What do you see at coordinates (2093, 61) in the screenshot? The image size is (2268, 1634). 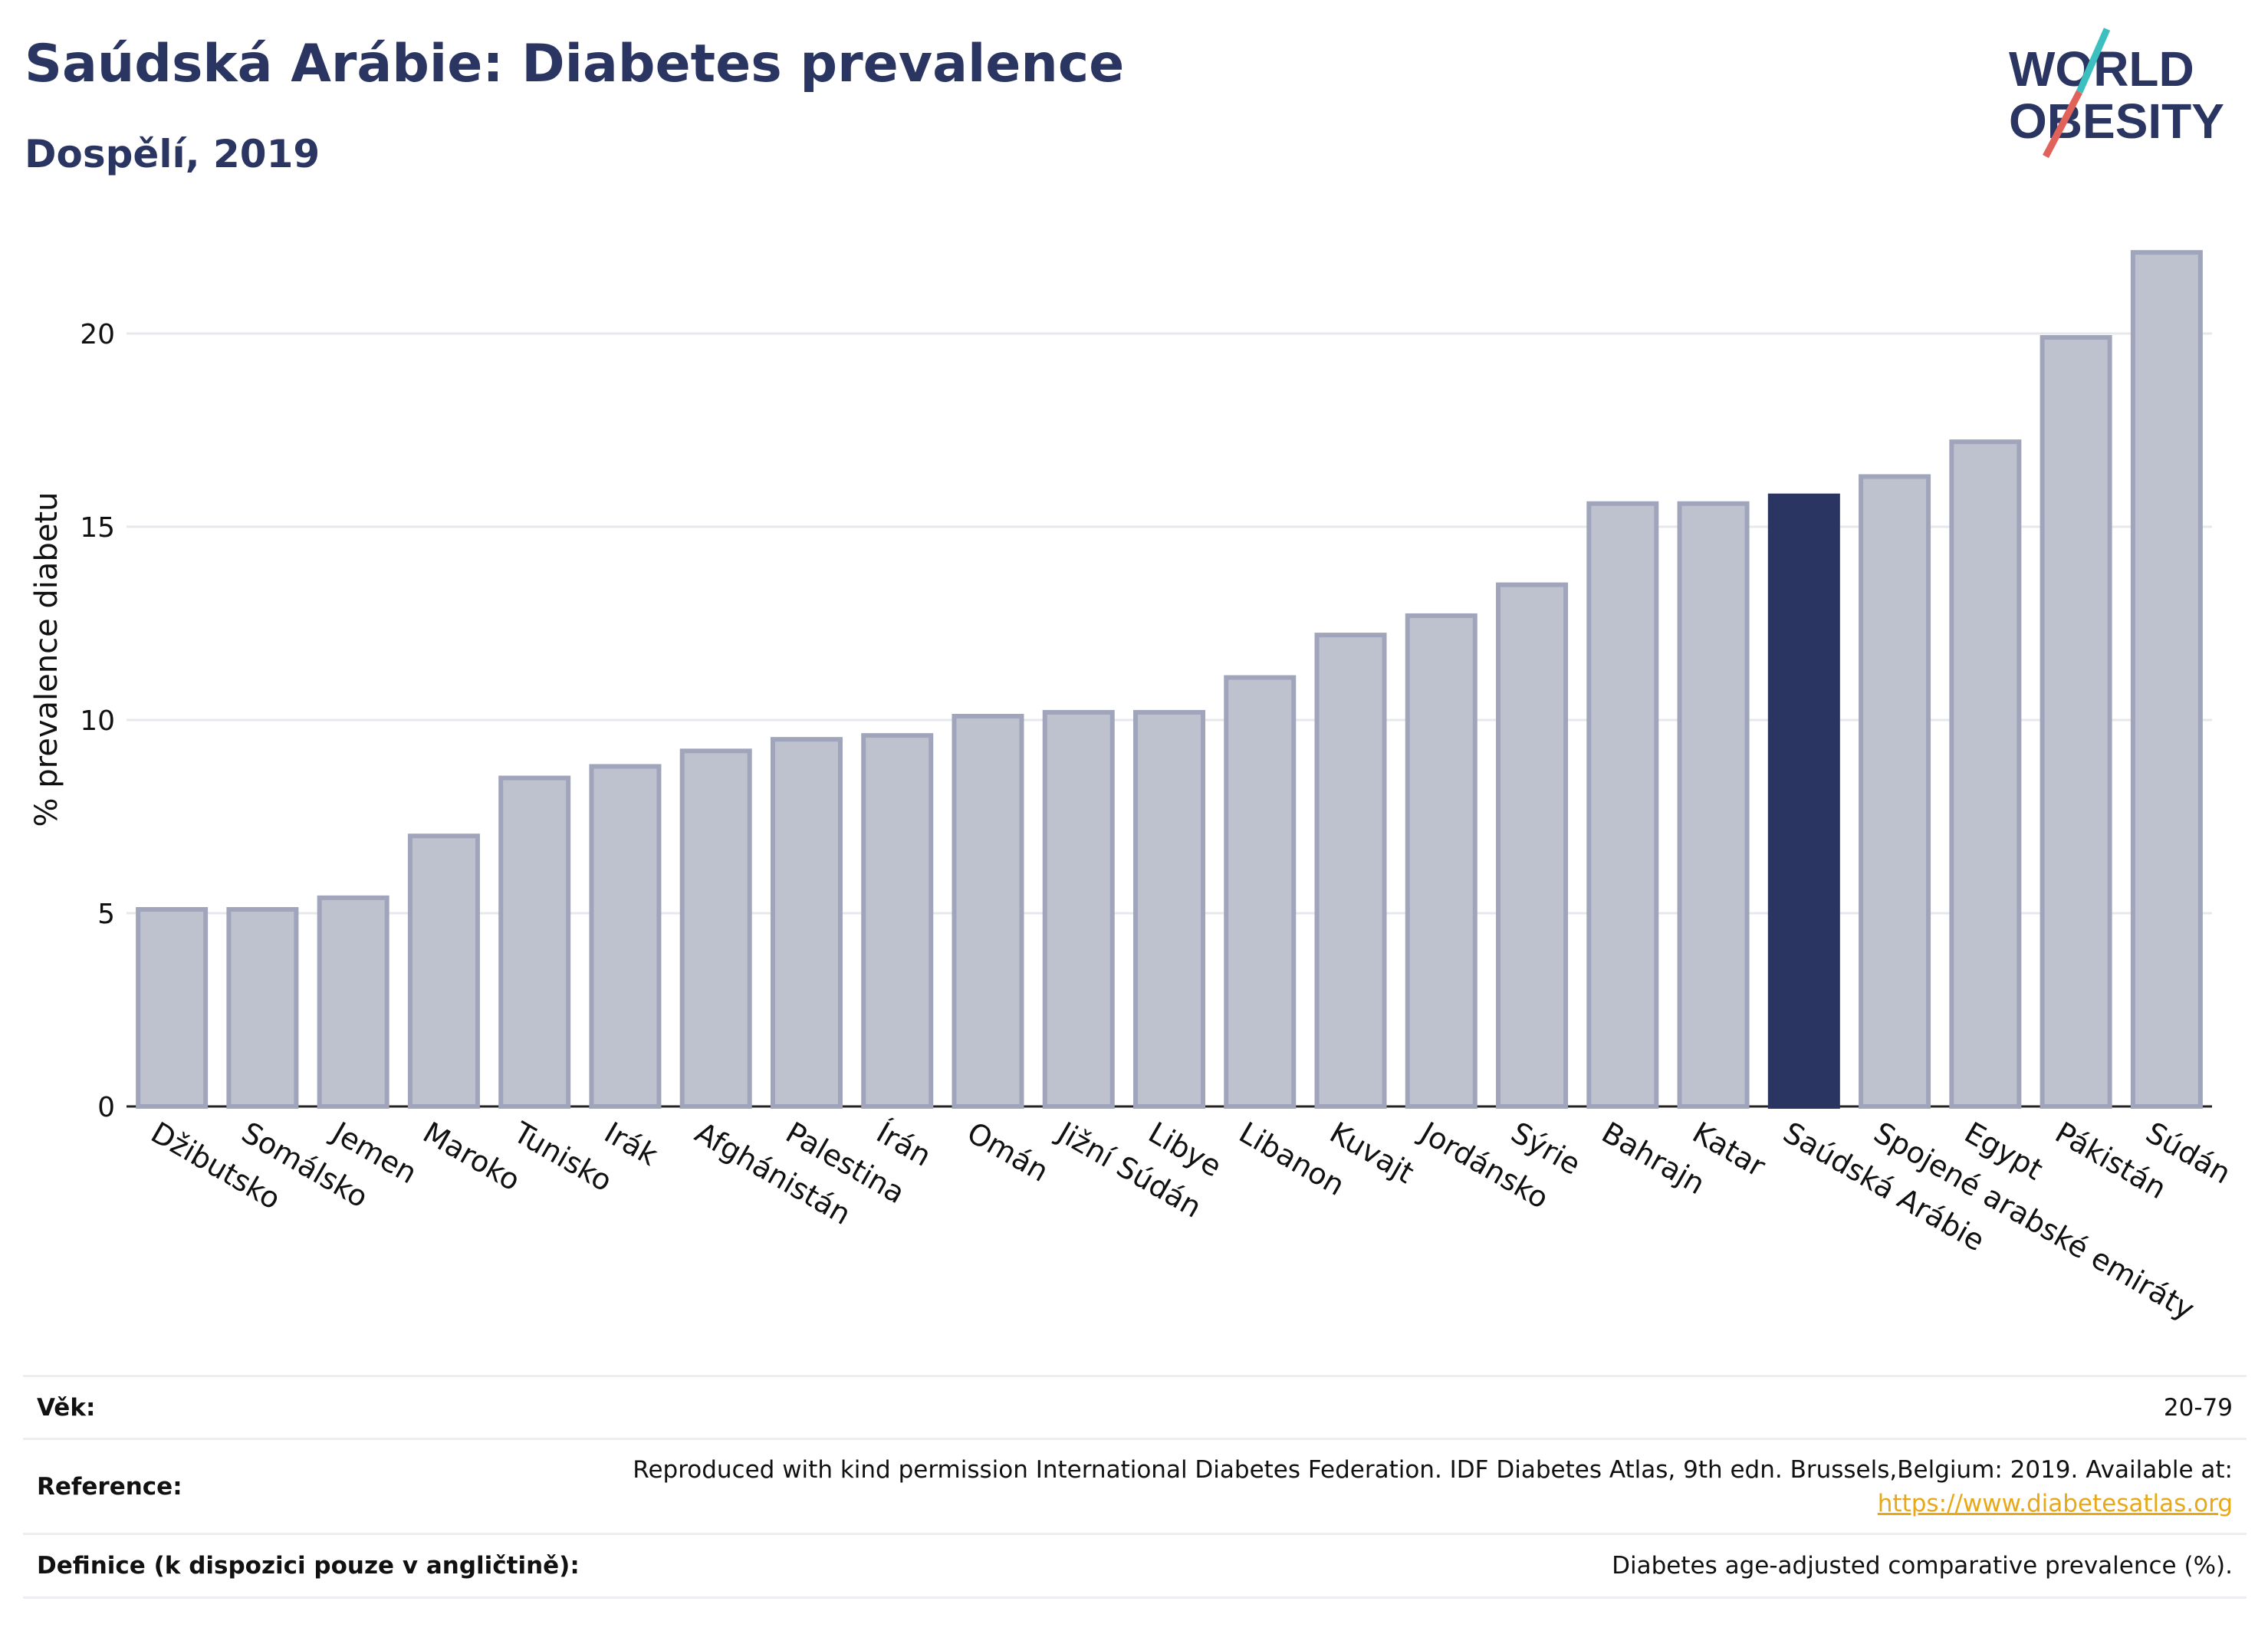 I see `logo-slash-teal` at bounding box center [2093, 61].